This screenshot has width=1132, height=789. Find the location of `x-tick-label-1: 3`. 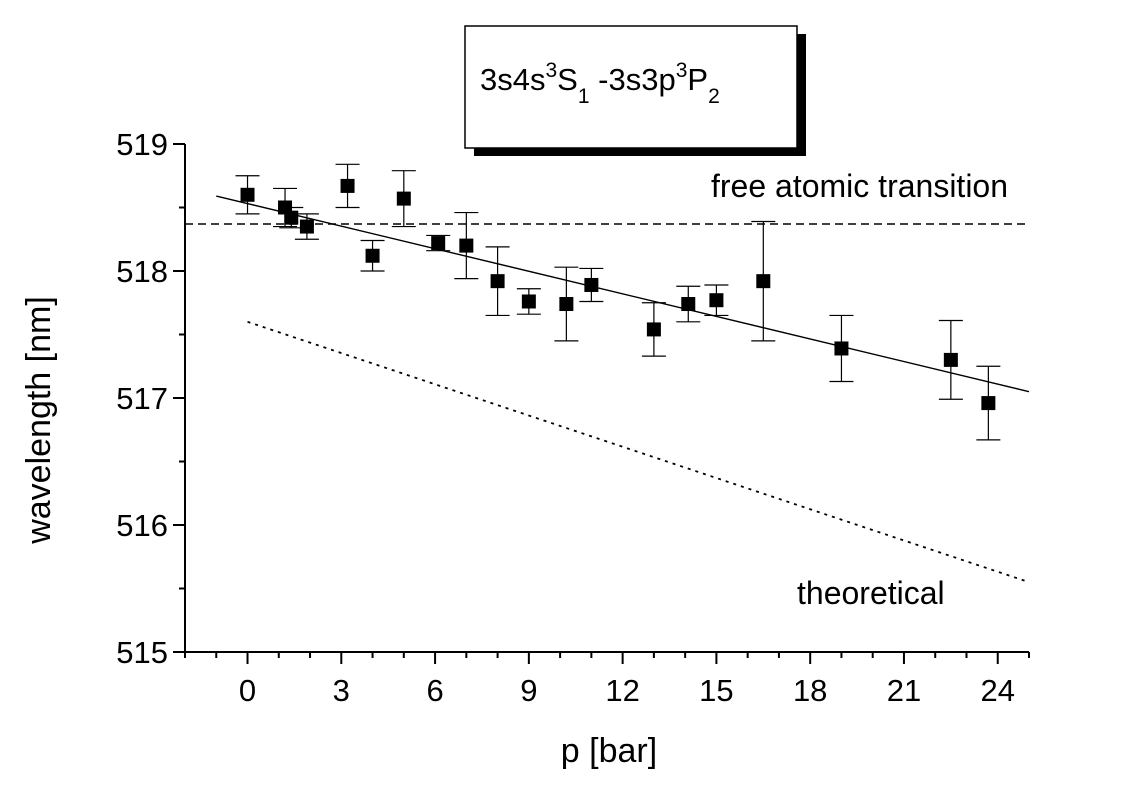

x-tick-label-1: 3 is located at coordinates (341, 690).